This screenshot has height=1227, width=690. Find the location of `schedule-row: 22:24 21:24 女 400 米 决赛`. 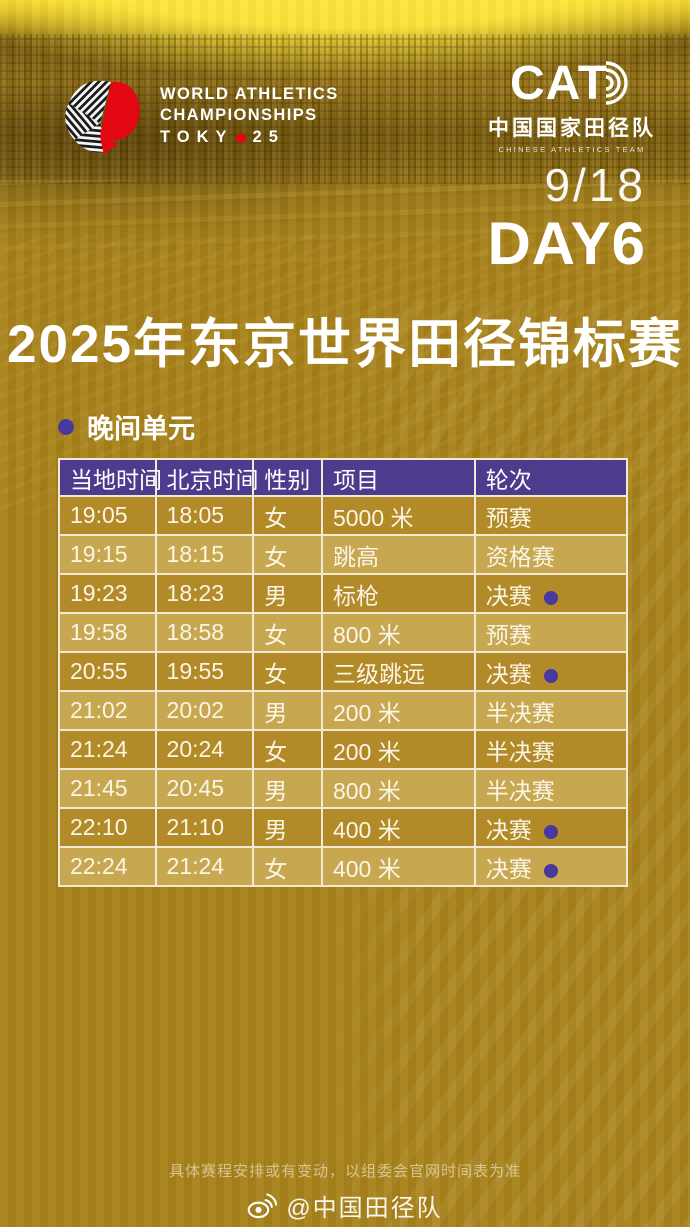

schedule-row: 22:24 21:24 女 400 米 决赛 is located at coordinates (343, 866).